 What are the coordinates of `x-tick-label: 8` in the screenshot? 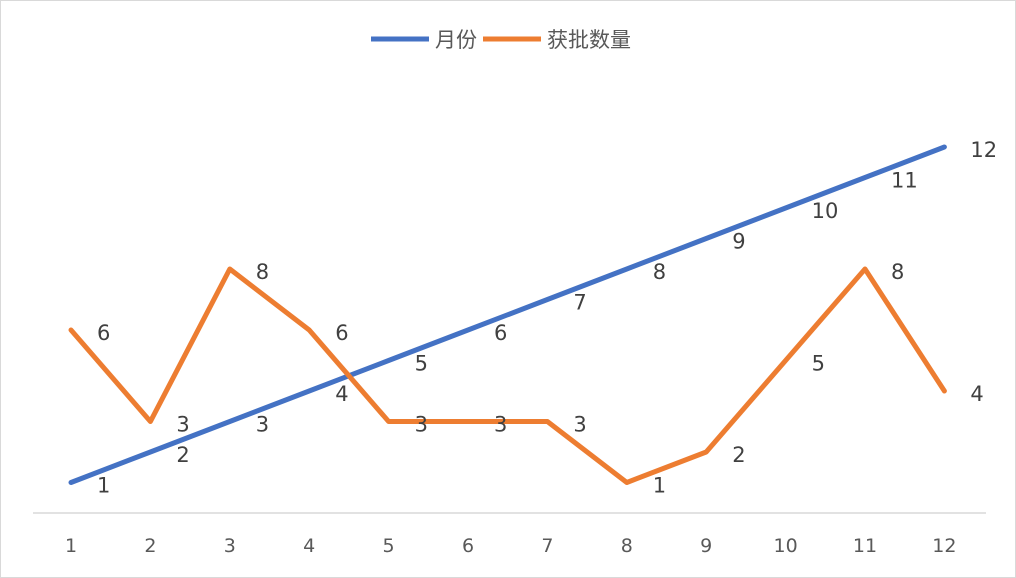 It's located at (627, 546).